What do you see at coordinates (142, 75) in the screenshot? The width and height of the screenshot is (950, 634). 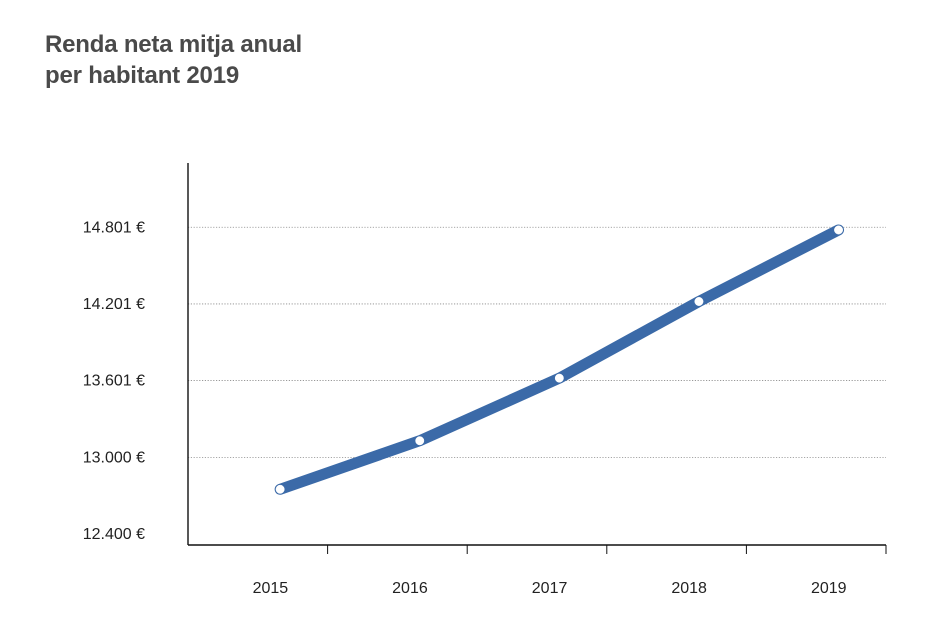 I see `chart-title-line-2: per habitant 2019` at bounding box center [142, 75].